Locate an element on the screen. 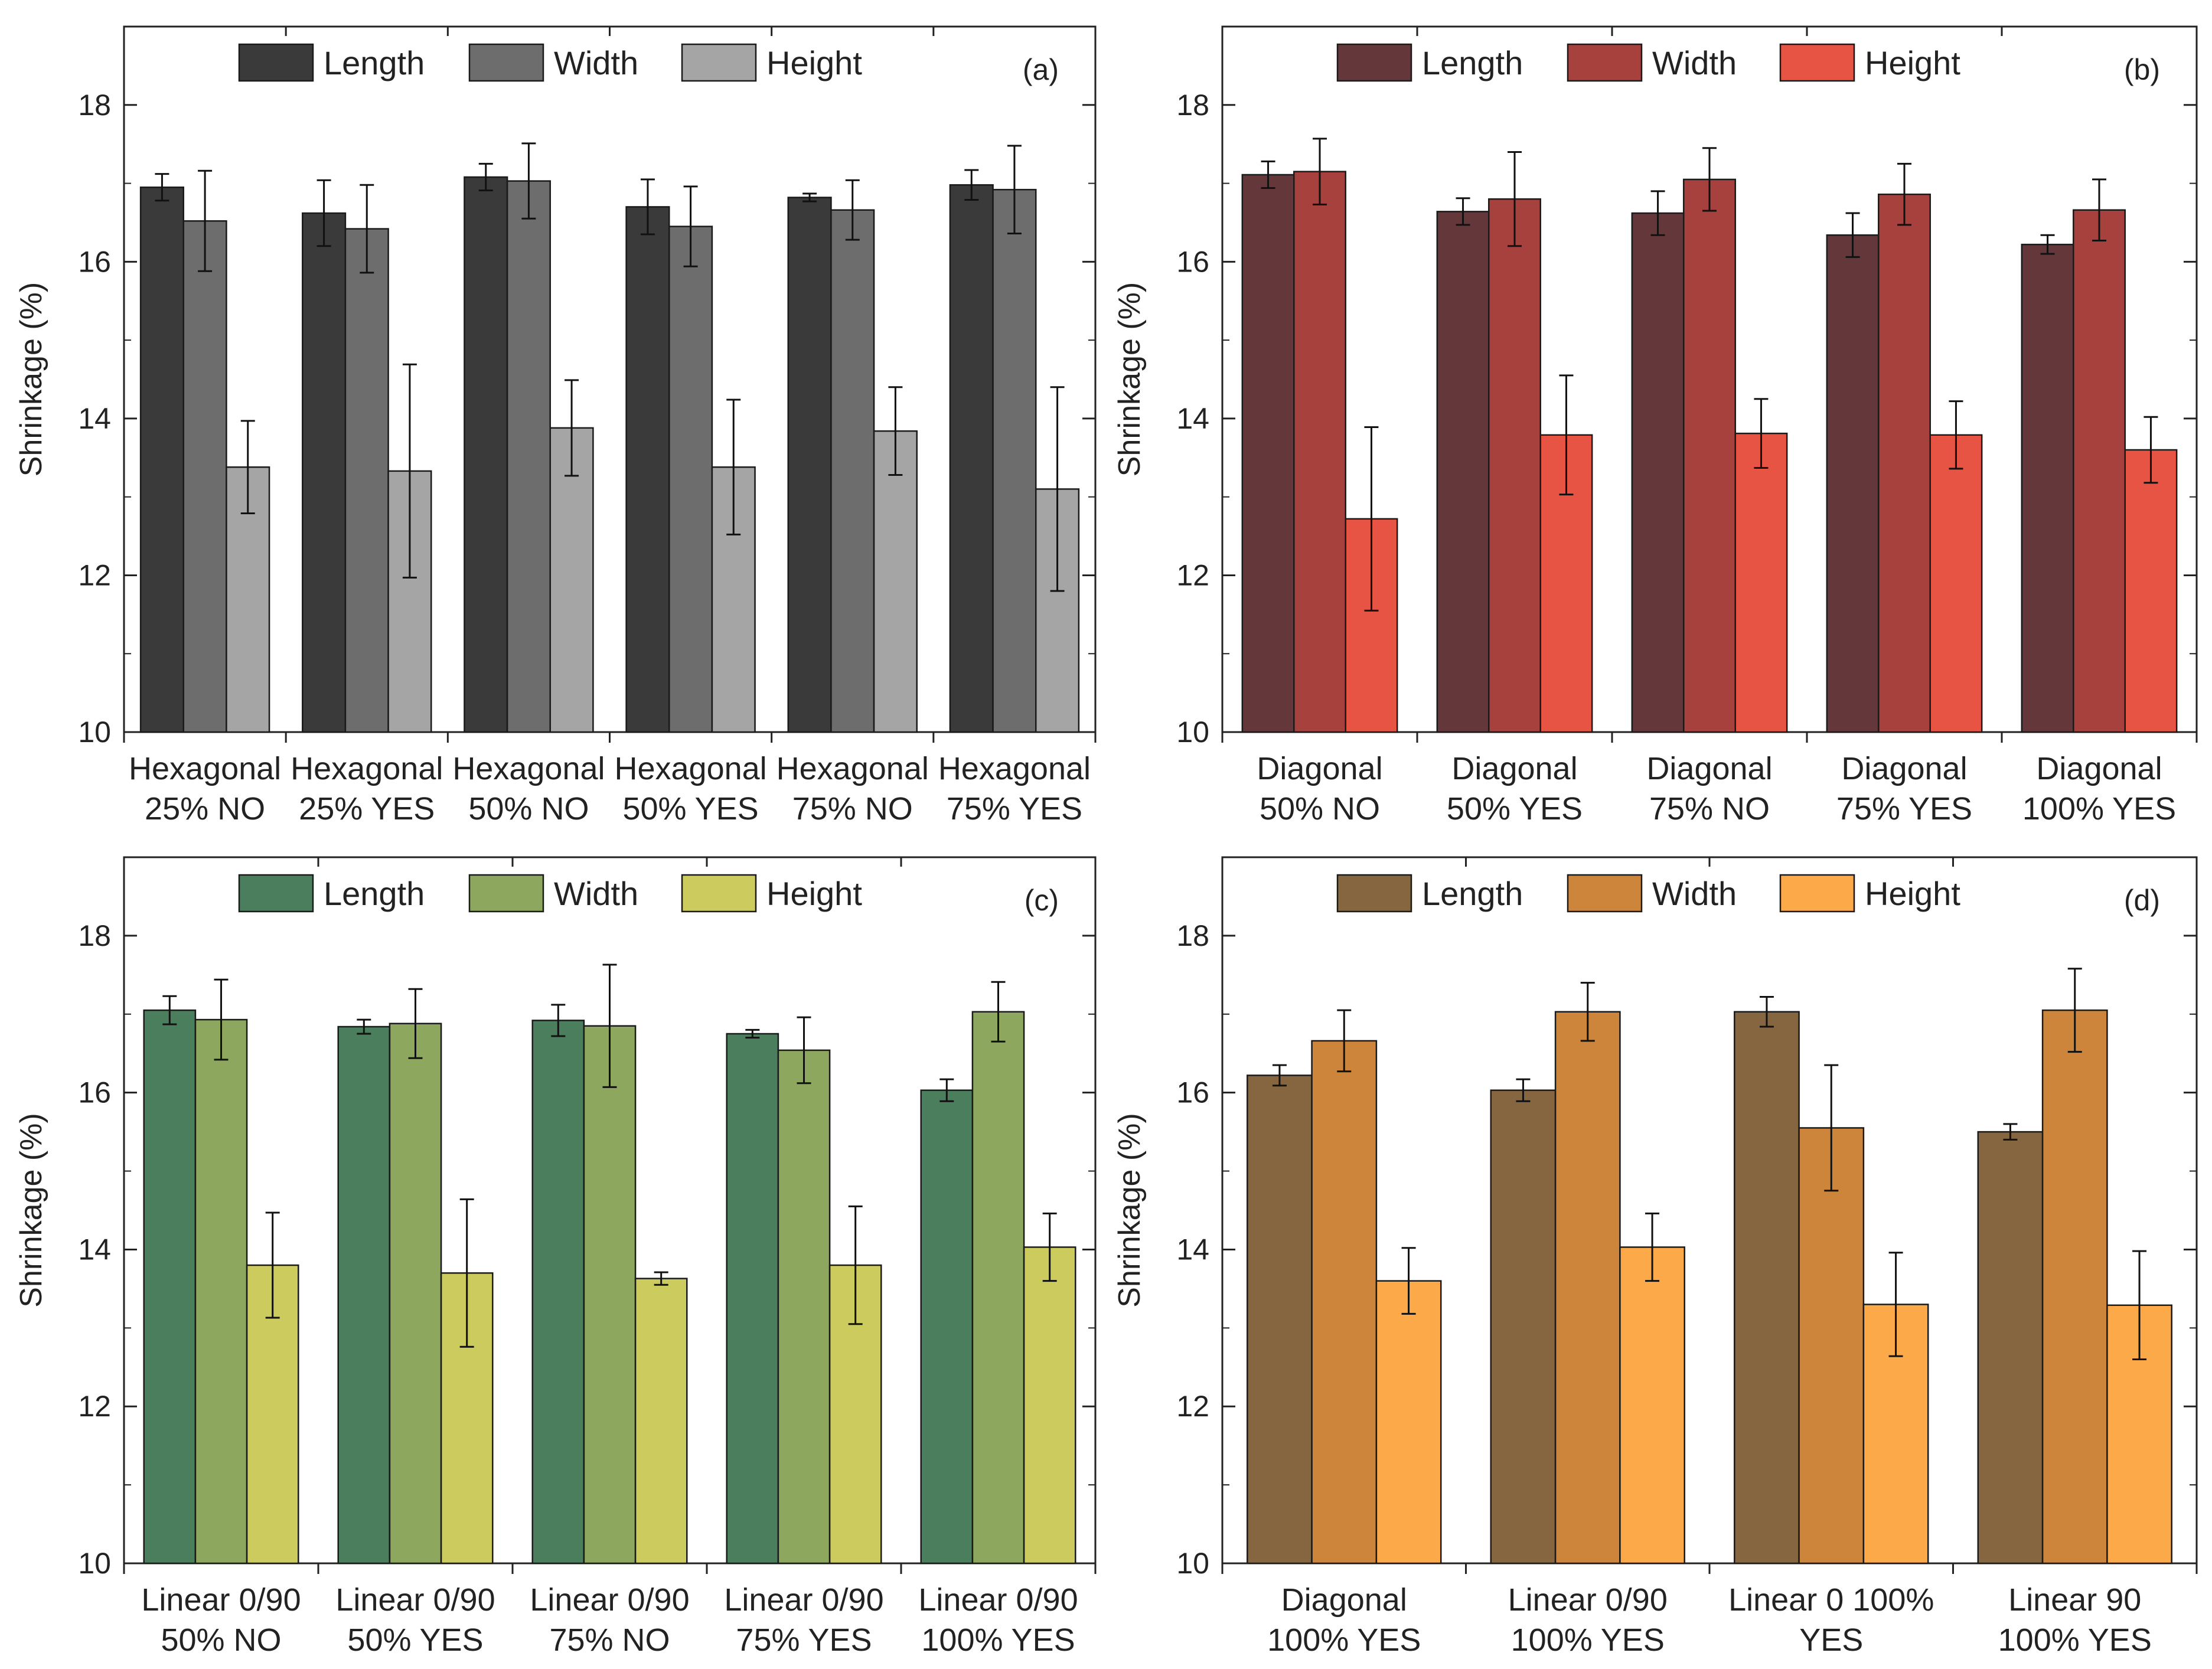  panel-tag: (a) is located at coordinates (1041, 69).